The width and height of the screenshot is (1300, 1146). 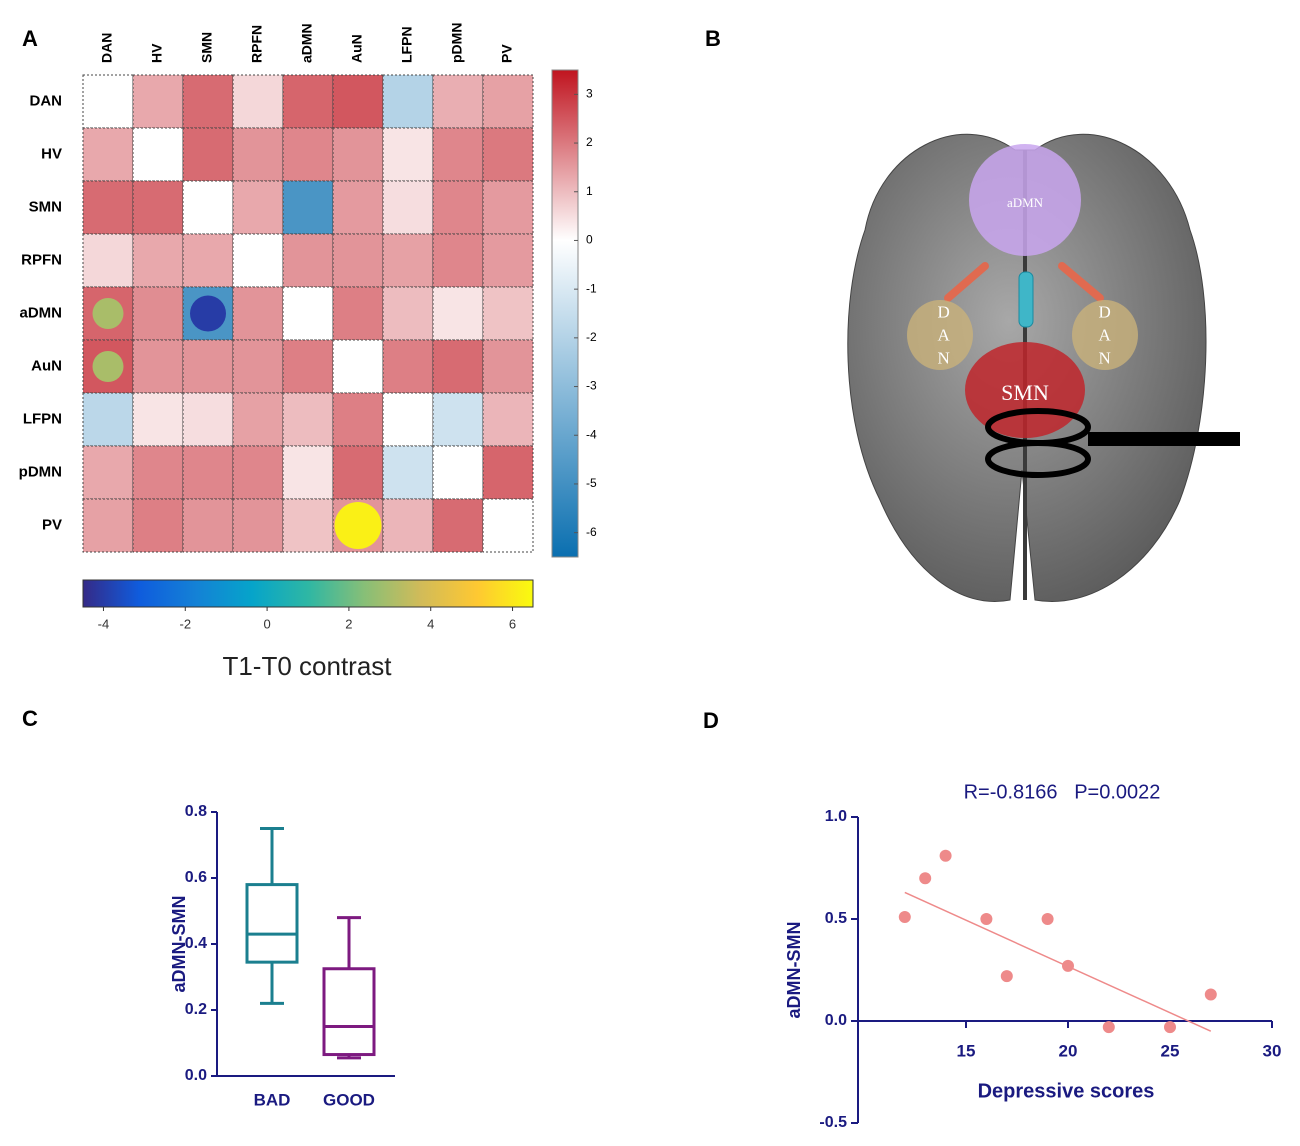 I want to click on colorbar-tick-label: 3, so click(x=589, y=94).